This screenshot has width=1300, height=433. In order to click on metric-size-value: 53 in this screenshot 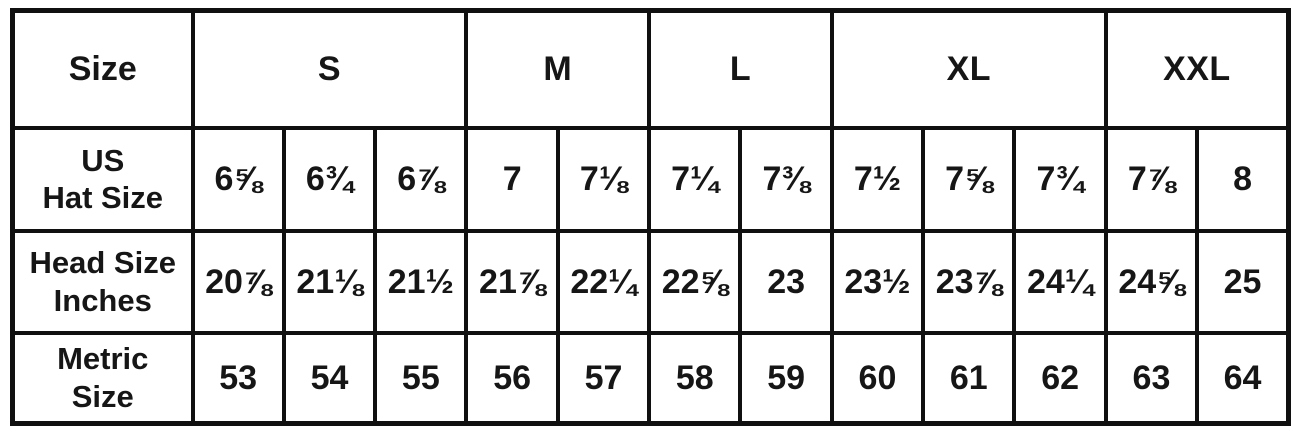, I will do `click(238, 378)`.